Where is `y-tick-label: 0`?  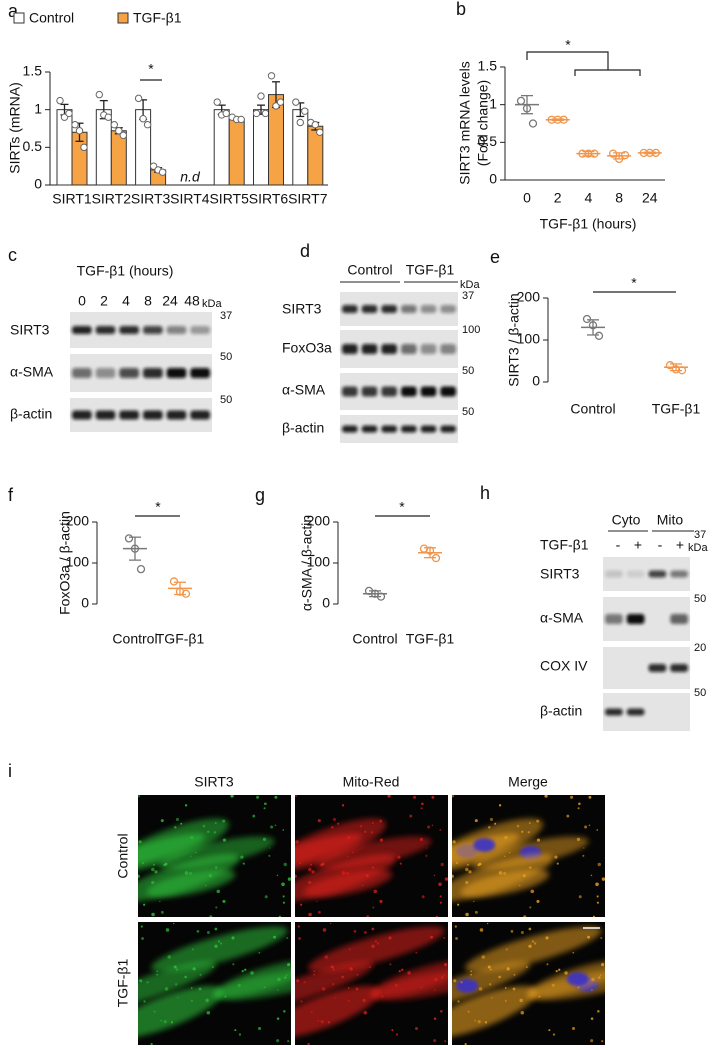 y-tick-label: 0 is located at coordinates (38, 184).